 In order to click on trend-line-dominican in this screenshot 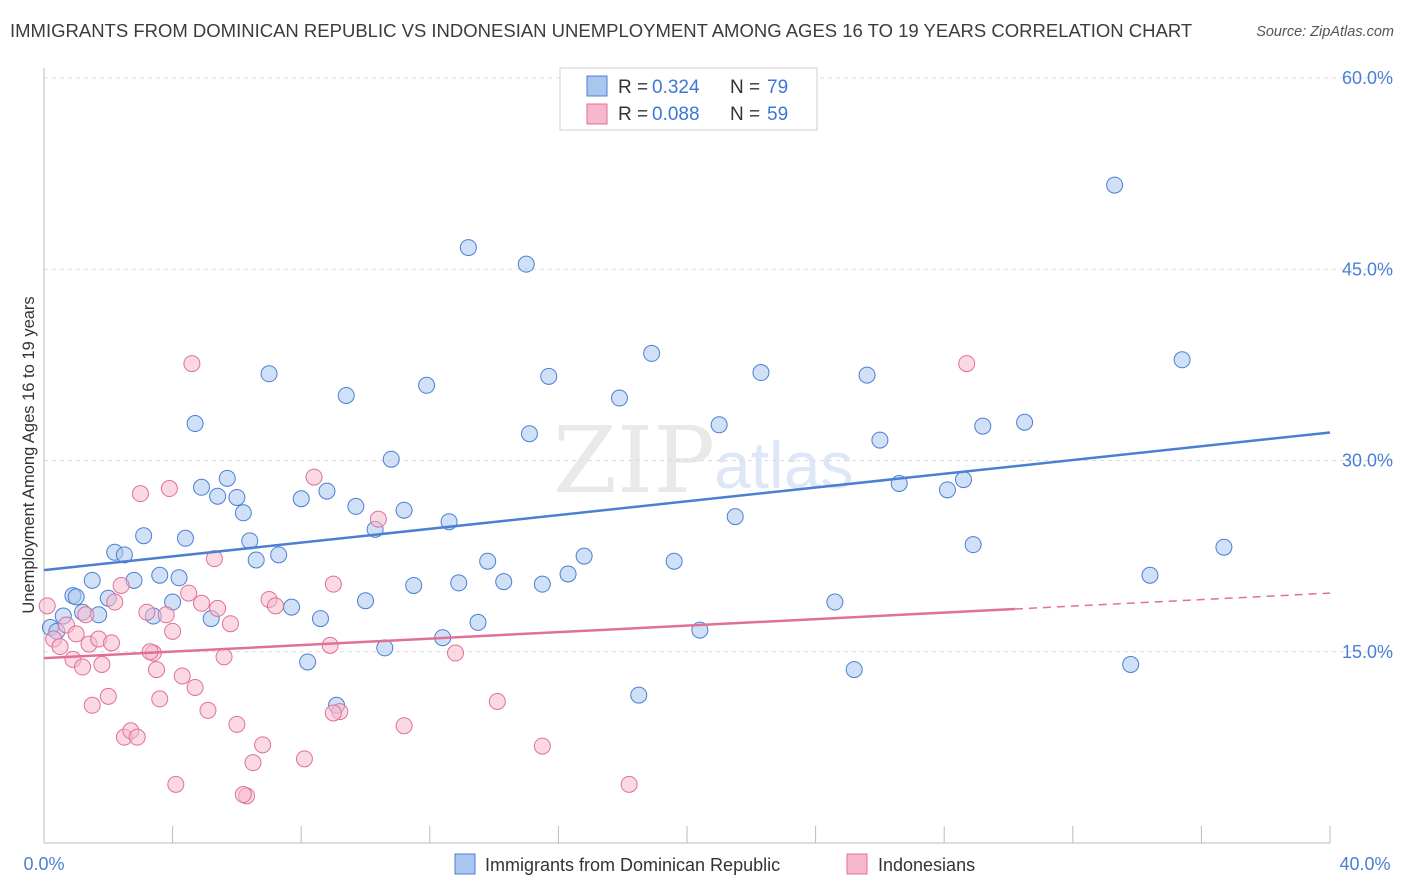, I will do `click(687, 501)`.